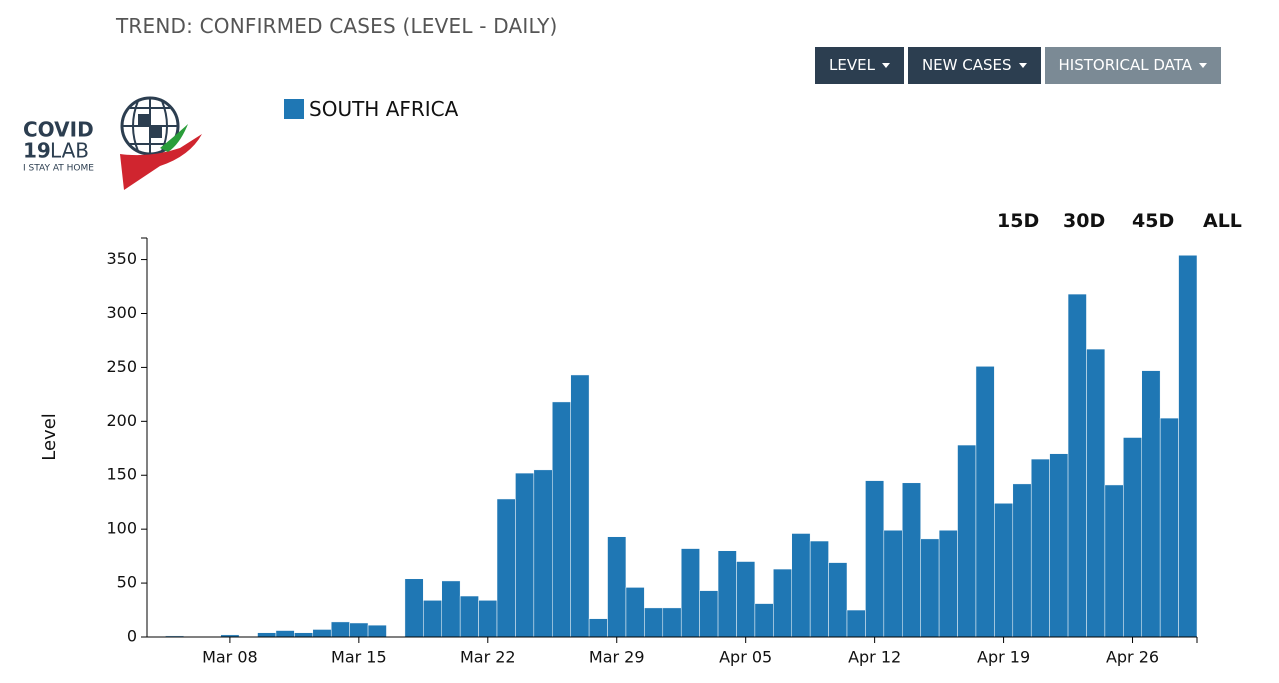 The image size is (1279, 683). I want to click on historical-button: HISTORICAL DATA, so click(1133, 65).